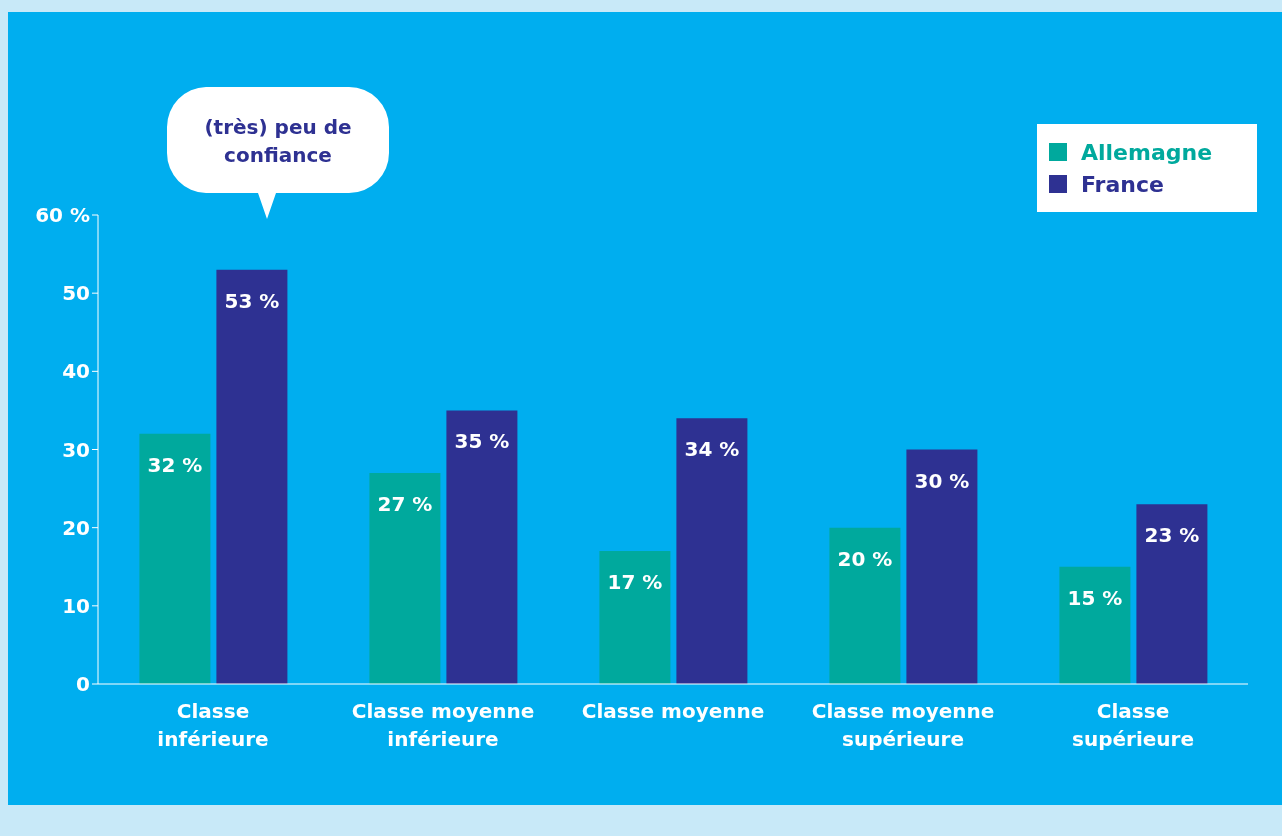 The image size is (1282, 836). Describe the element at coordinates (76, 605) in the screenshot. I see `y-tick-label: 10` at that location.